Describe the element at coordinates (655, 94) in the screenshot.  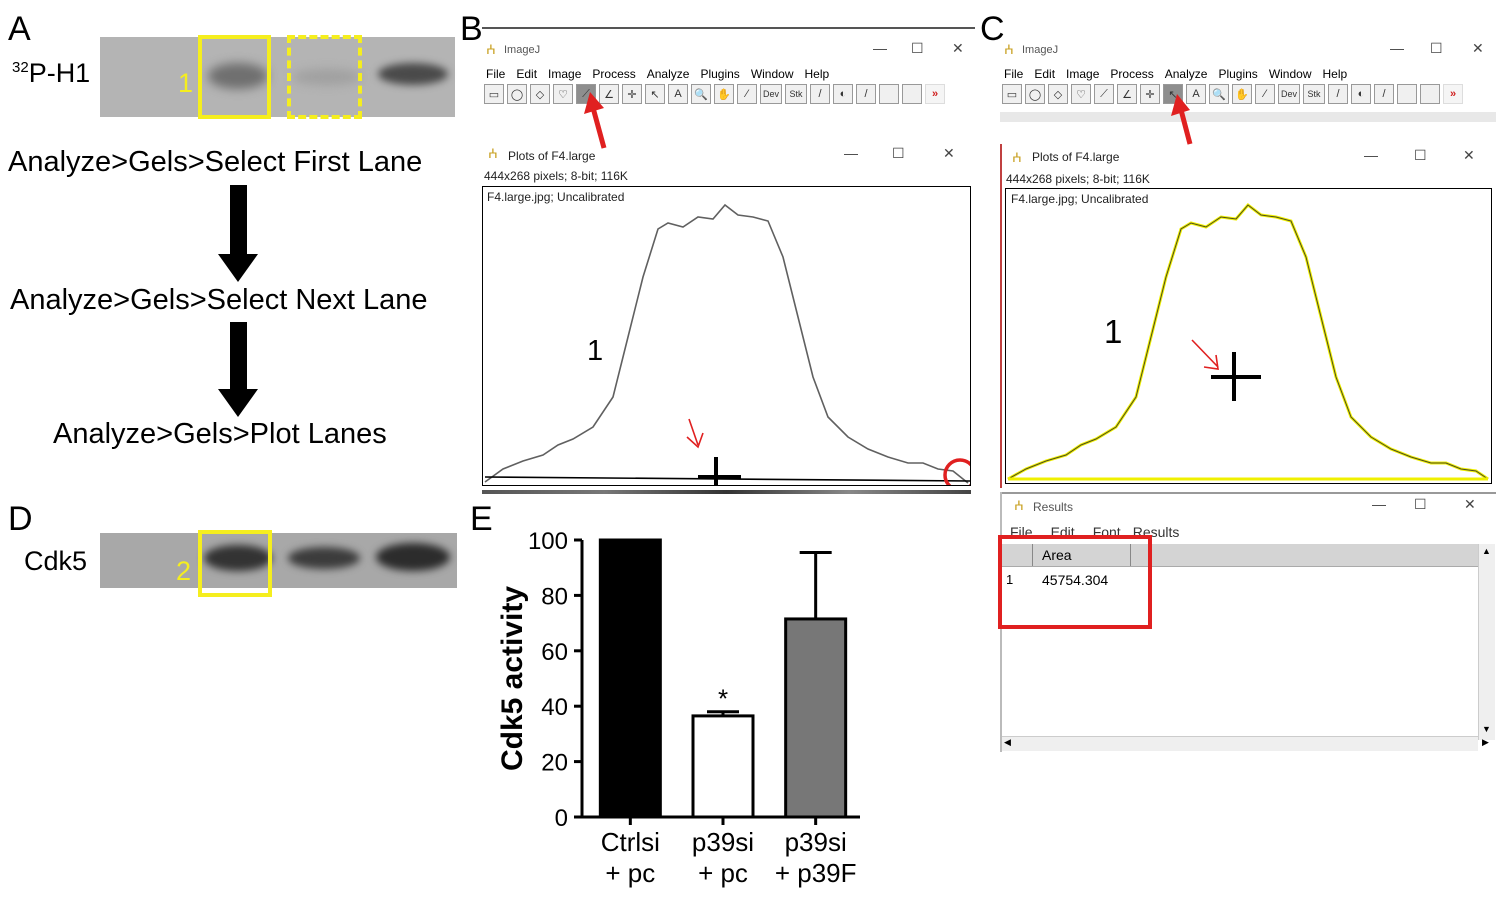
I see `wand-icon: ↖` at that location.